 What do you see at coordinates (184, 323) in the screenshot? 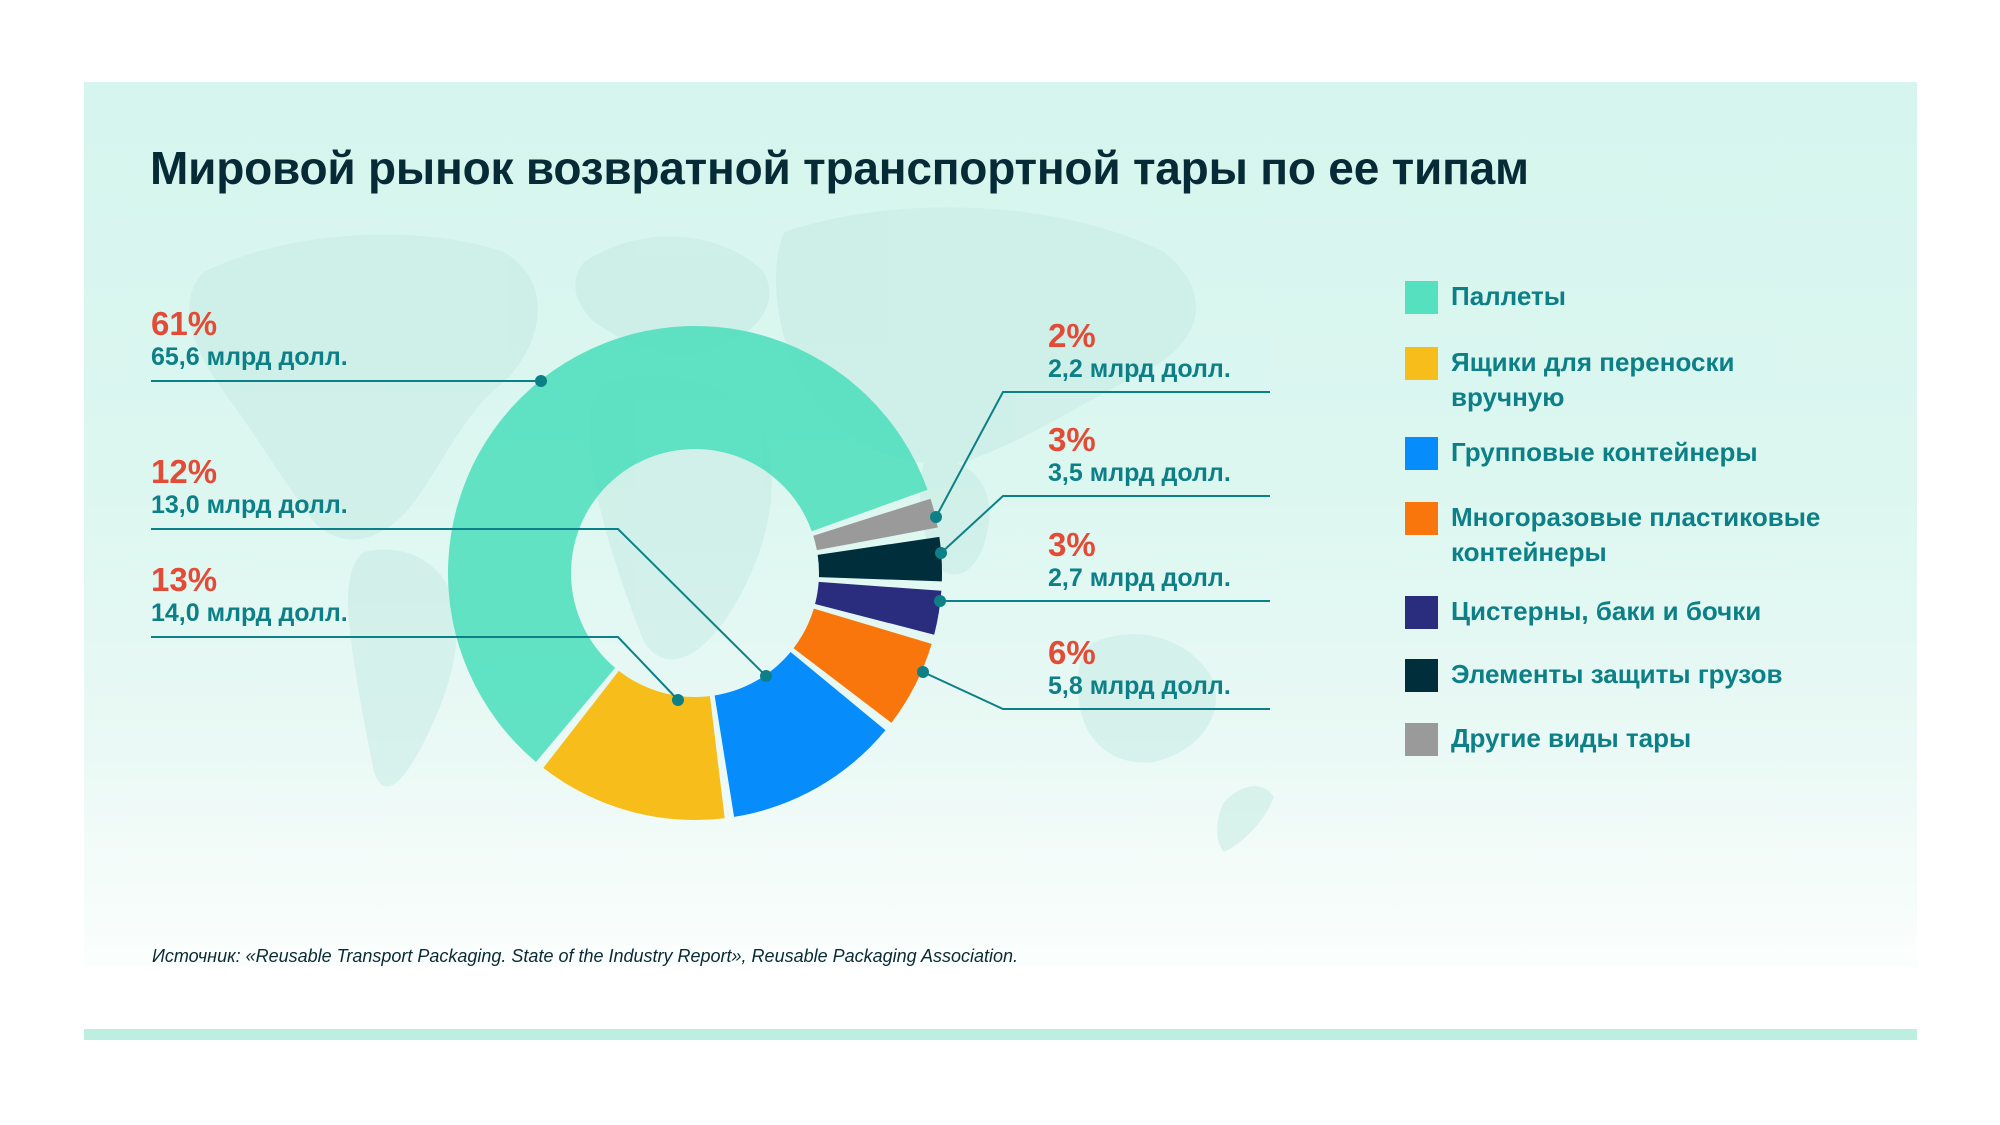
I see `percent-label: 61%` at bounding box center [184, 323].